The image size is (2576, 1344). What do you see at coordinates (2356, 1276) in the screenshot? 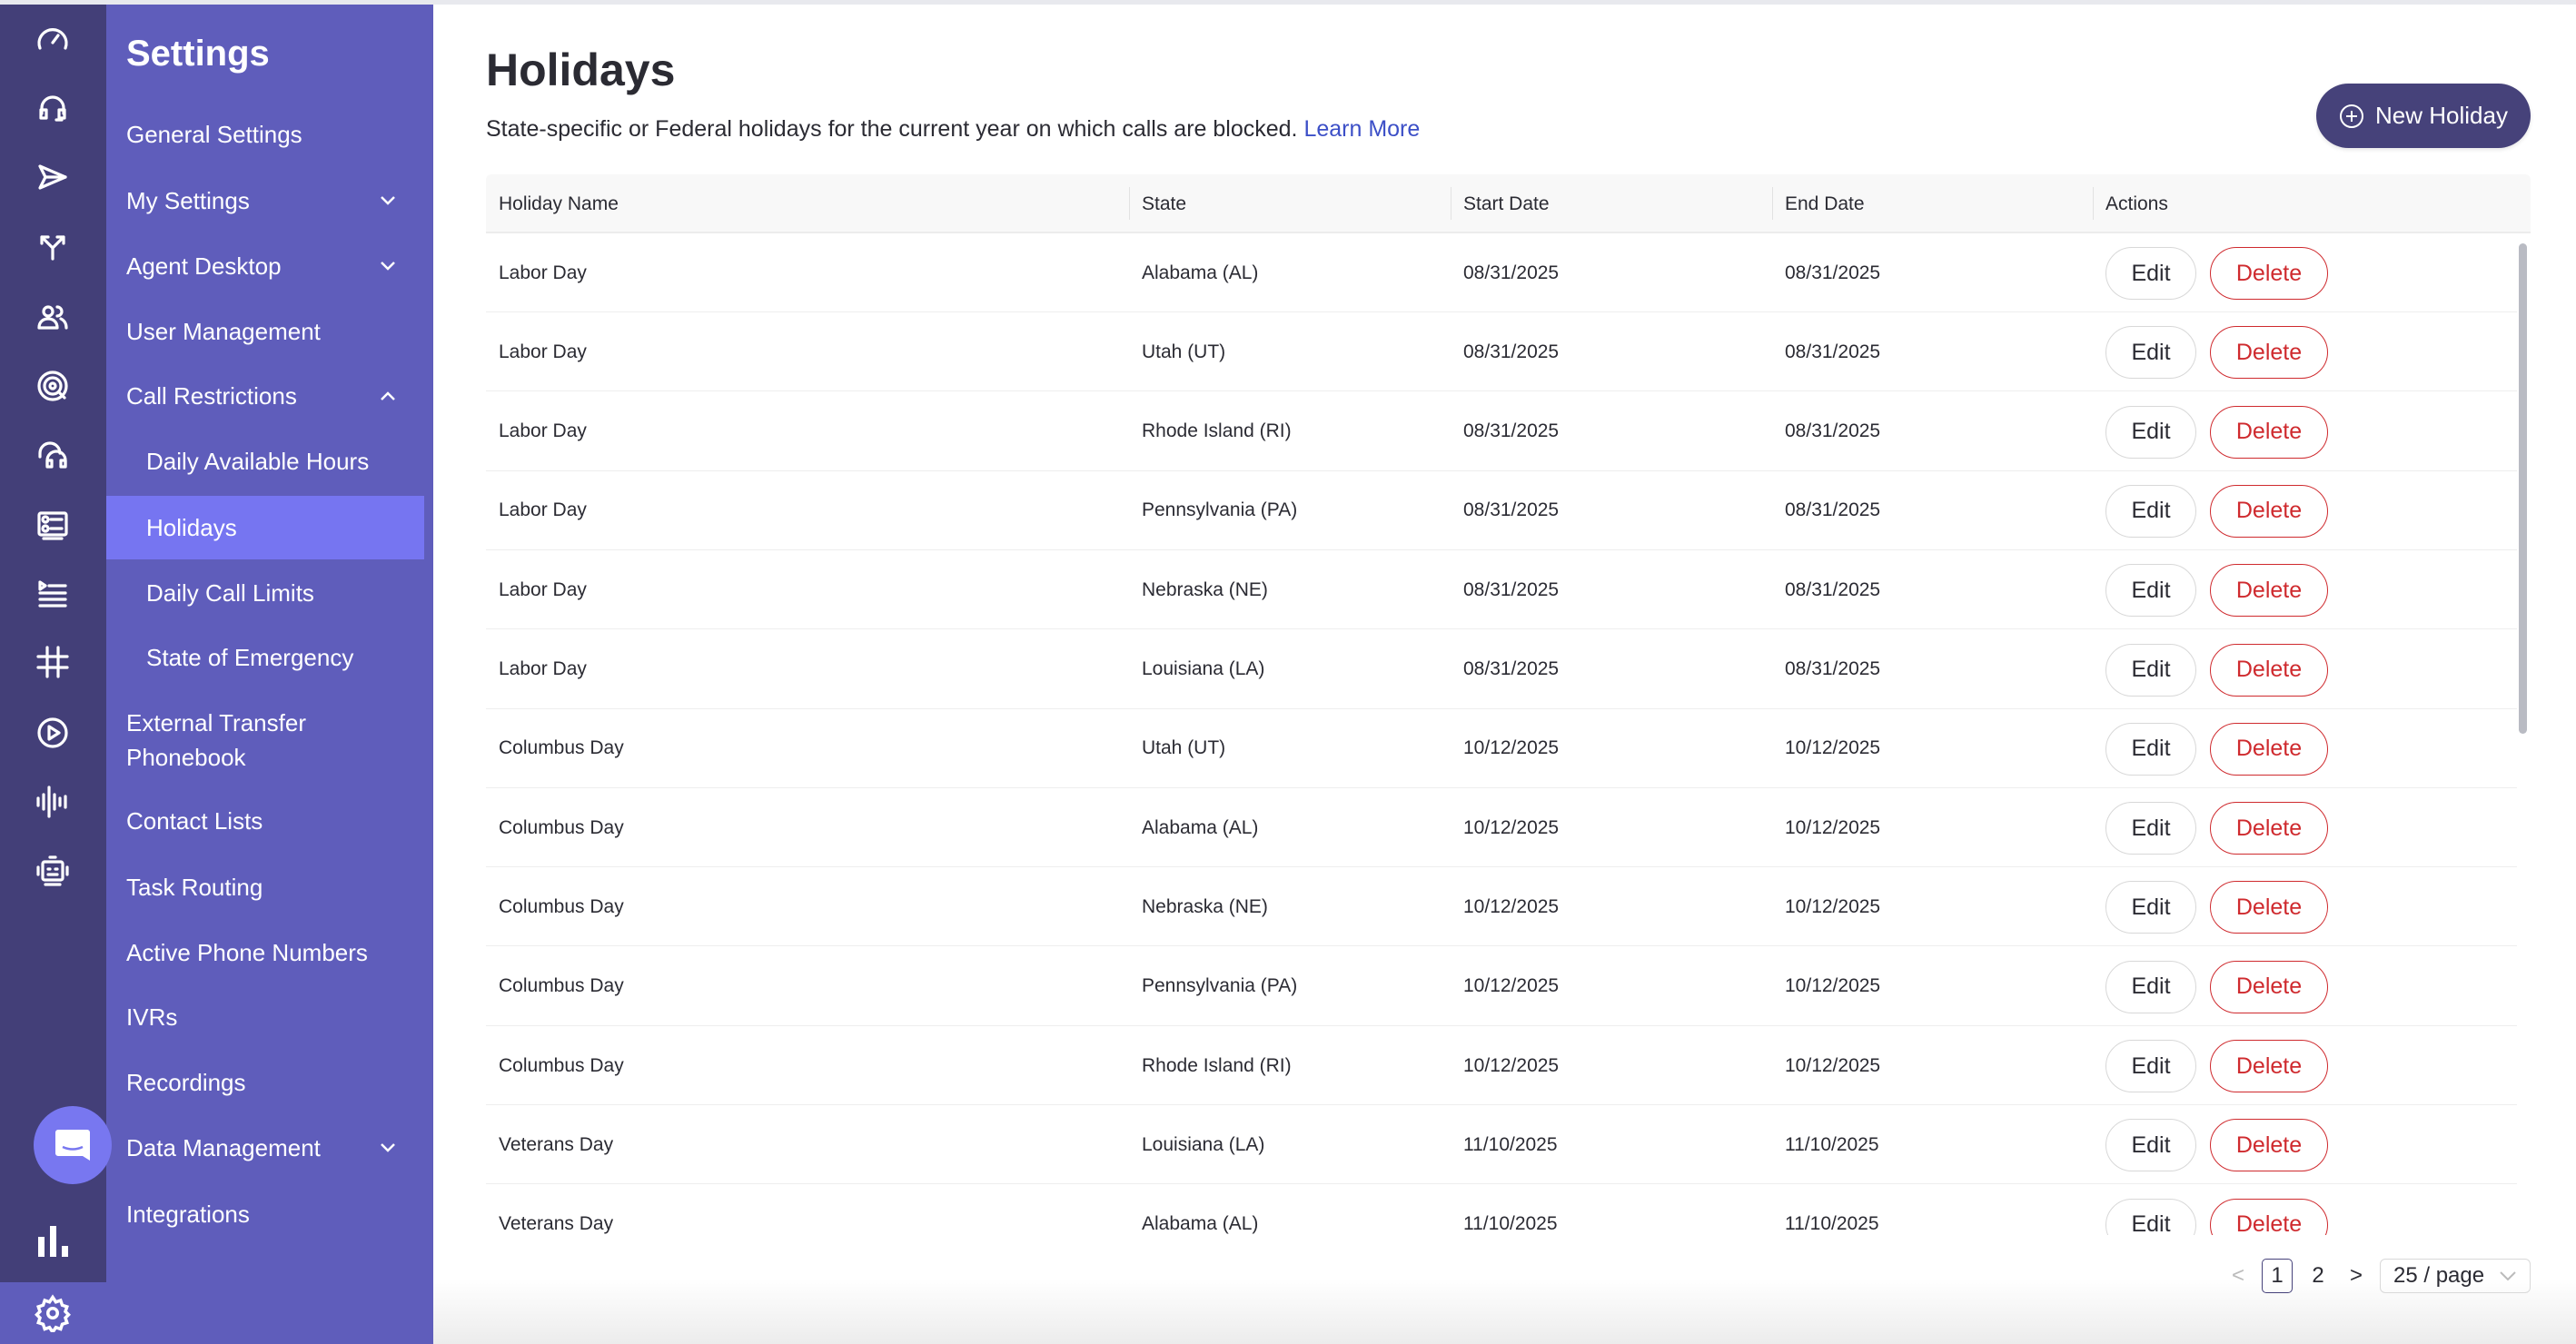
I see `next-page-button: >` at bounding box center [2356, 1276].